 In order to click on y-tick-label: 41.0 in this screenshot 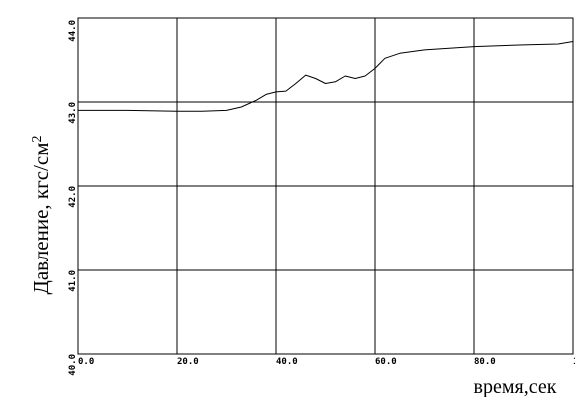, I will do `click(73, 281)`.